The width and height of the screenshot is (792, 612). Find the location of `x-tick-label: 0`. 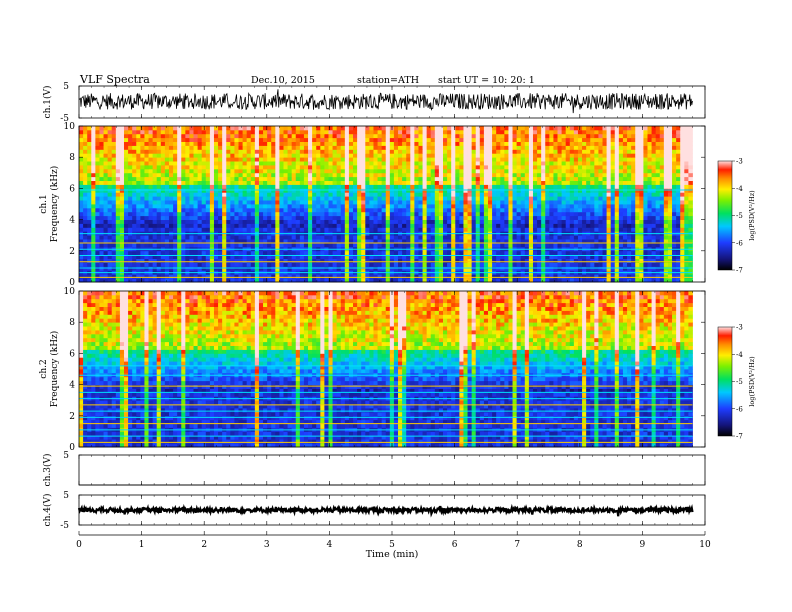

x-tick-label: 0 is located at coordinates (79, 545).